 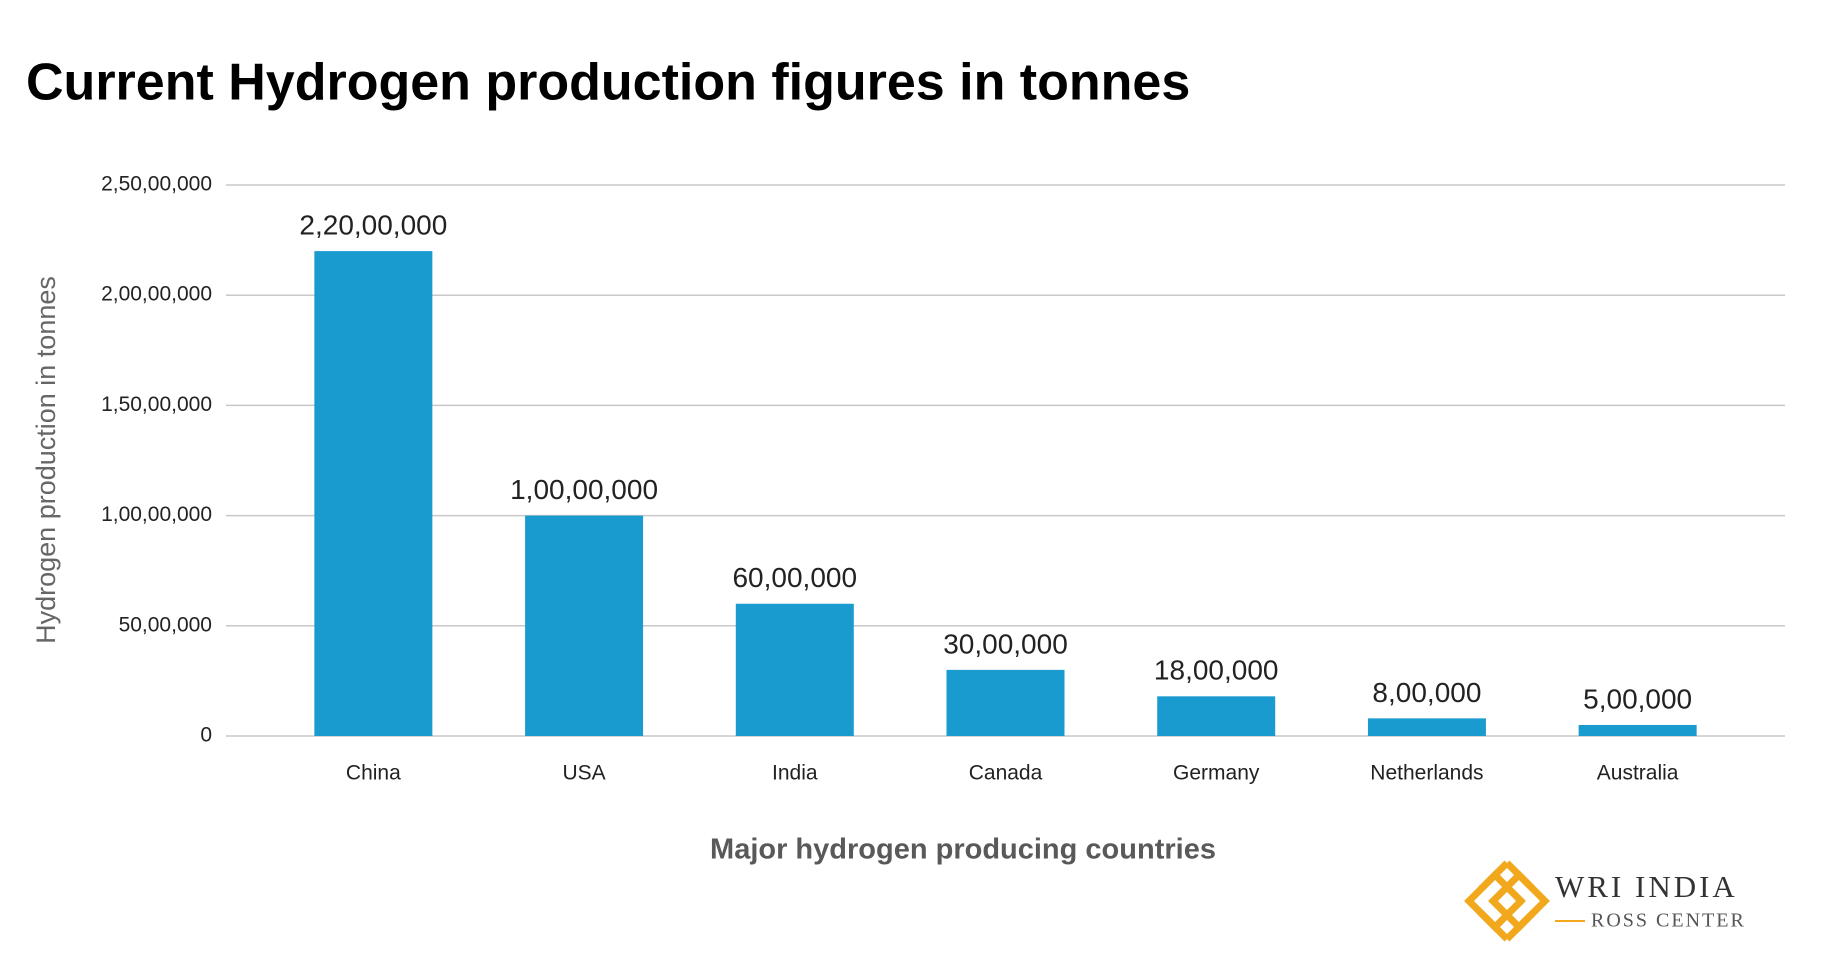 What do you see at coordinates (1507, 901) in the screenshot?
I see `logo-icon` at bounding box center [1507, 901].